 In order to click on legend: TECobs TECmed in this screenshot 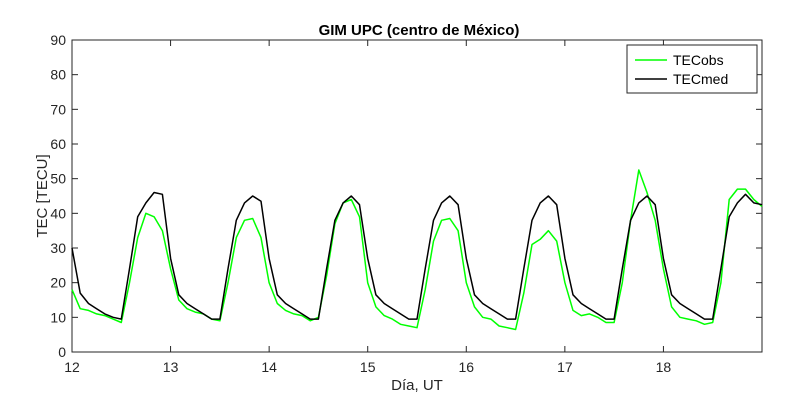, I will do `click(692, 69)`.